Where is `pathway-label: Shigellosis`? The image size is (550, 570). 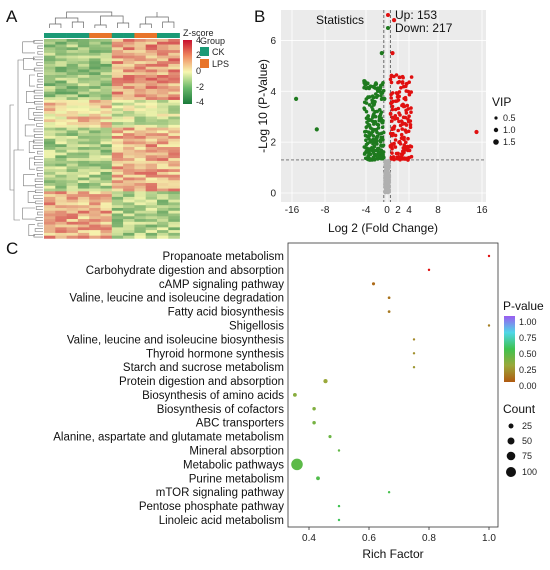
pathway-label: Shigellosis is located at coordinates (256, 327).